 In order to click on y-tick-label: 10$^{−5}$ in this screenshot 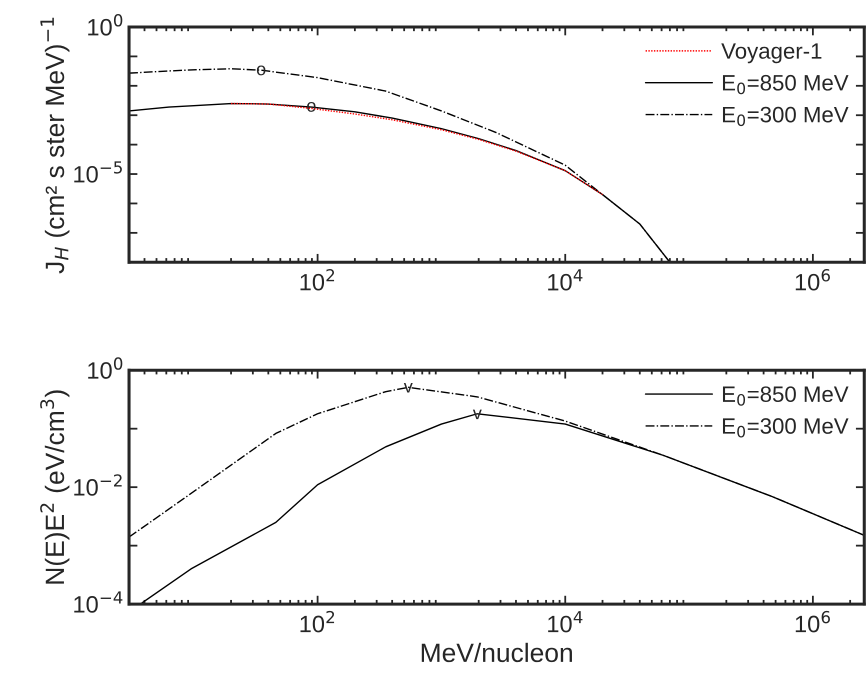, I will do `click(98, 172)`.